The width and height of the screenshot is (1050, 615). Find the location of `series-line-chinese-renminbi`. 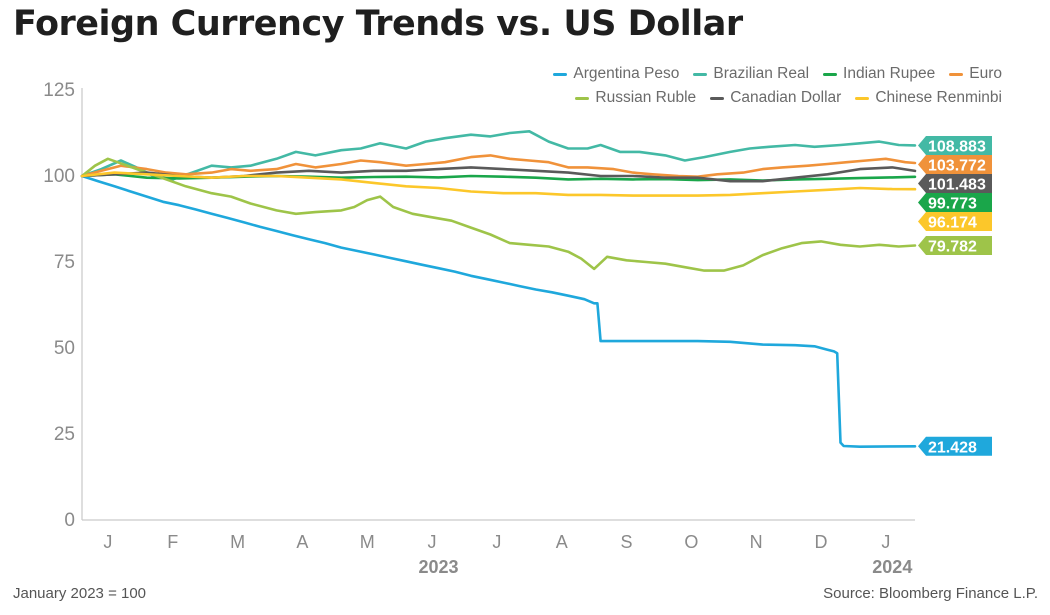

series-line-chinese-renminbi is located at coordinates (498, 184).